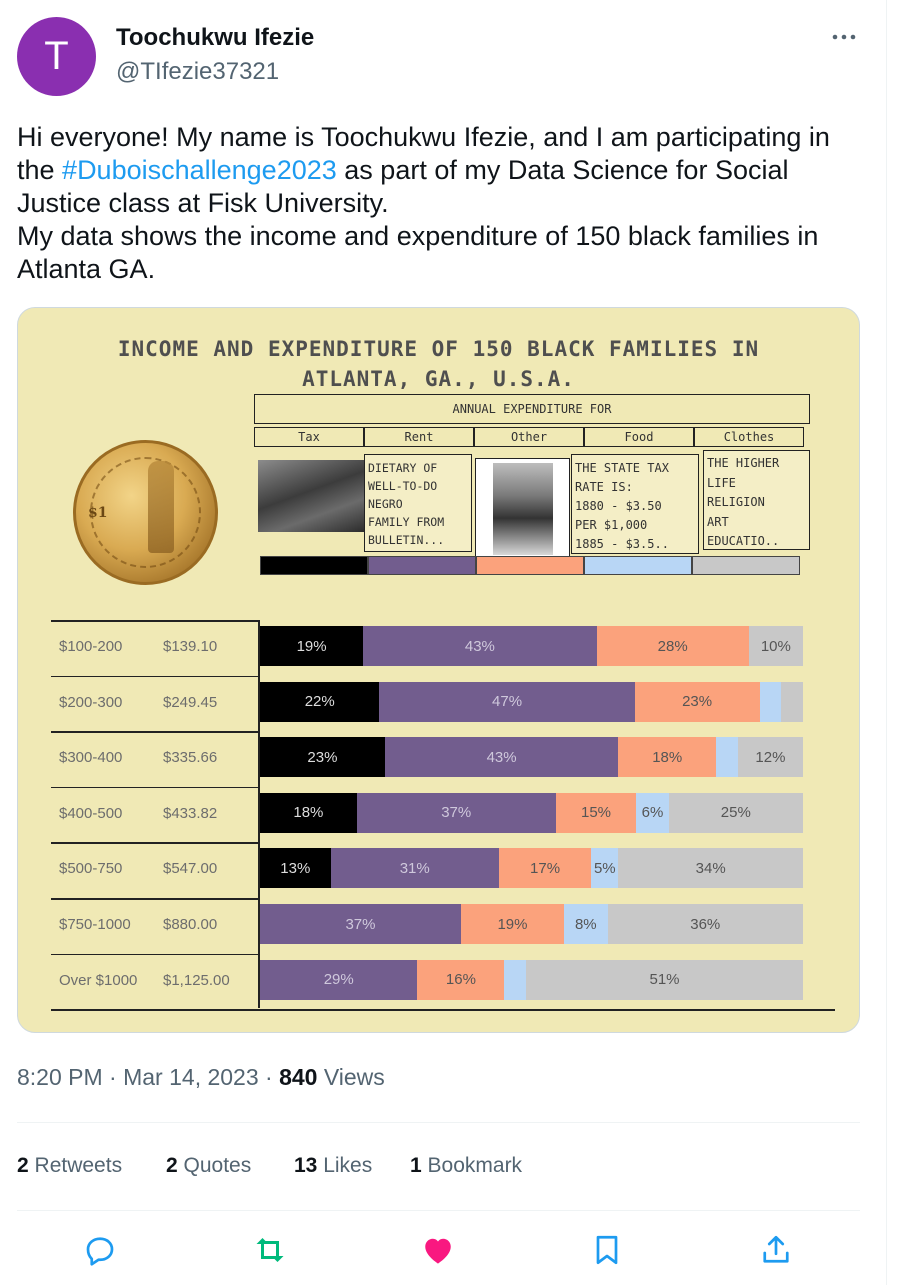 Image resolution: width=898 pixels, height=1285 pixels. I want to click on income-class-label: $500-750, so click(91, 869).